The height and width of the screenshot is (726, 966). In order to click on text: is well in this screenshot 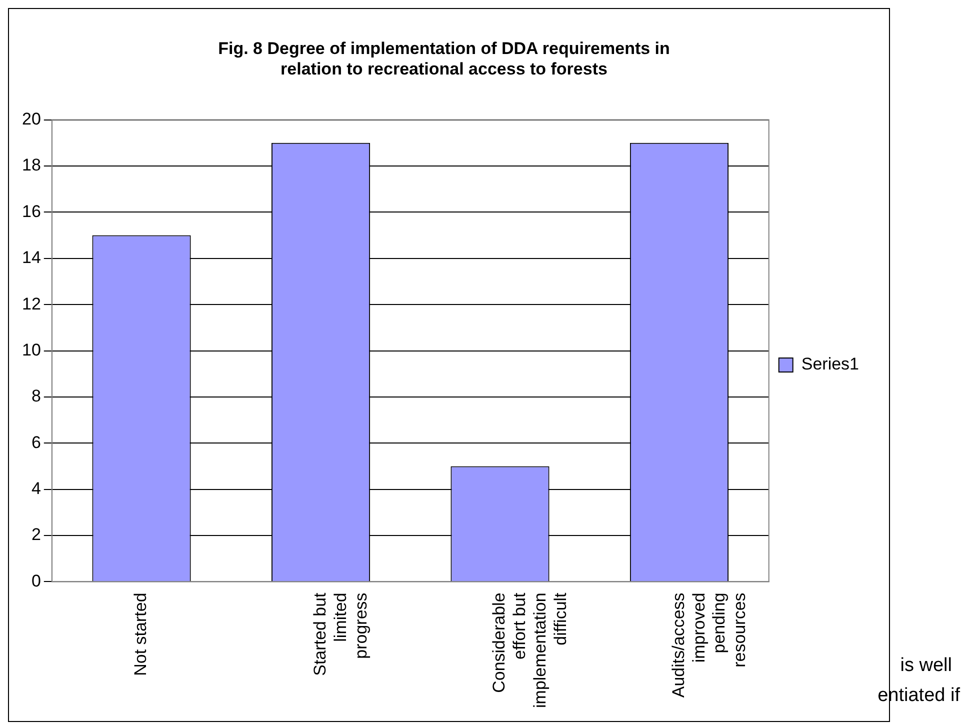, I will do `click(926, 666)`.